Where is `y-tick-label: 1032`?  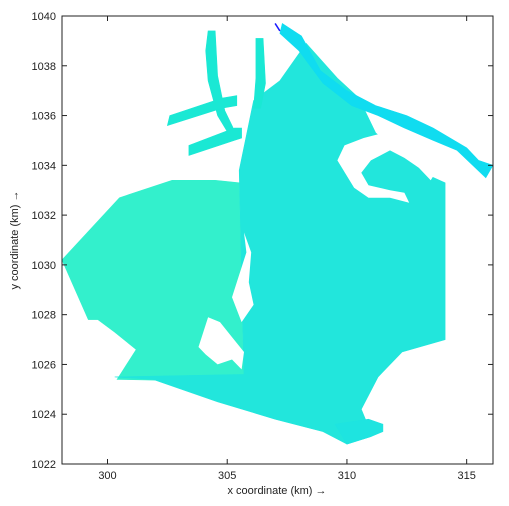
y-tick-label: 1032 is located at coordinates (44, 216).